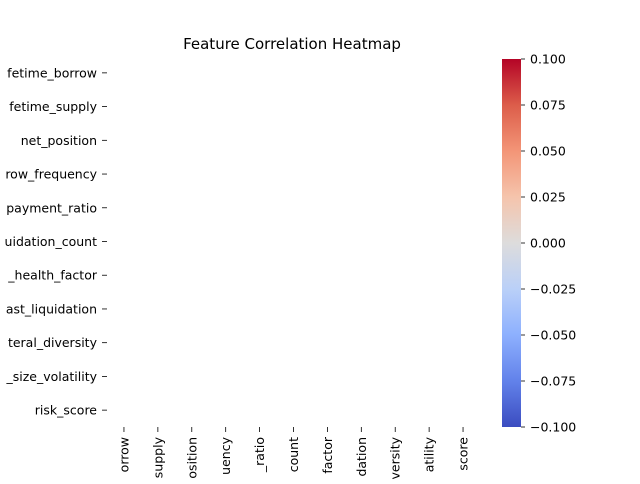  I want to click on chart-title: Feature Correlation Heatmap, so click(292, 44).